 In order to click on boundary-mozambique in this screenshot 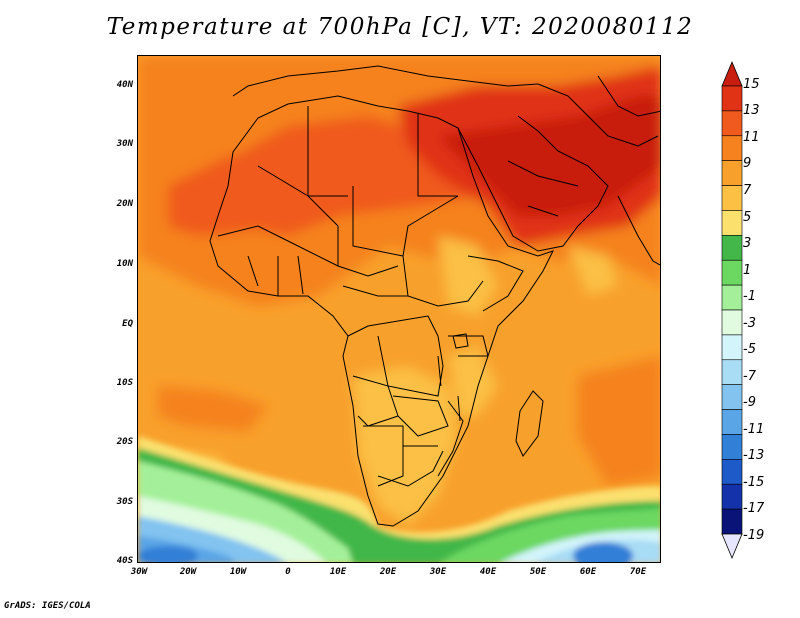, I will do `click(450, 438)`.